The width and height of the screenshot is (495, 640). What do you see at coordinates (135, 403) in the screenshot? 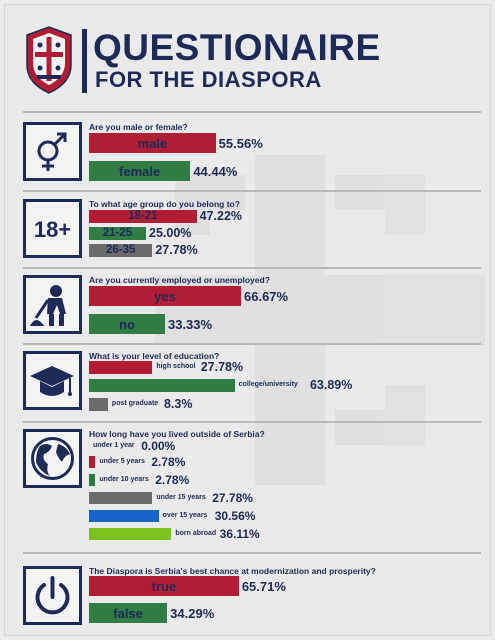
I see `category-label: post graduate` at bounding box center [135, 403].